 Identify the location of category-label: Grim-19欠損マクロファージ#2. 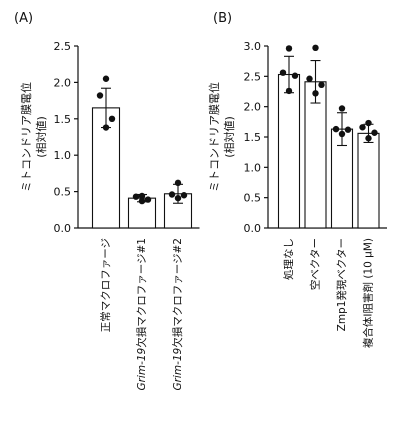
(177, 314).